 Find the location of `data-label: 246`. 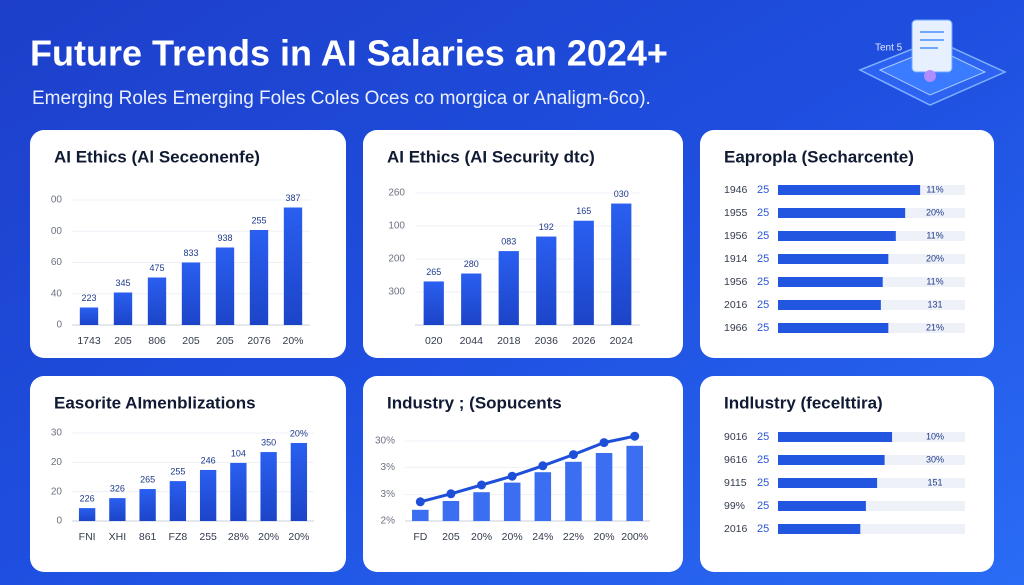

data-label: 246 is located at coordinates (208, 460).